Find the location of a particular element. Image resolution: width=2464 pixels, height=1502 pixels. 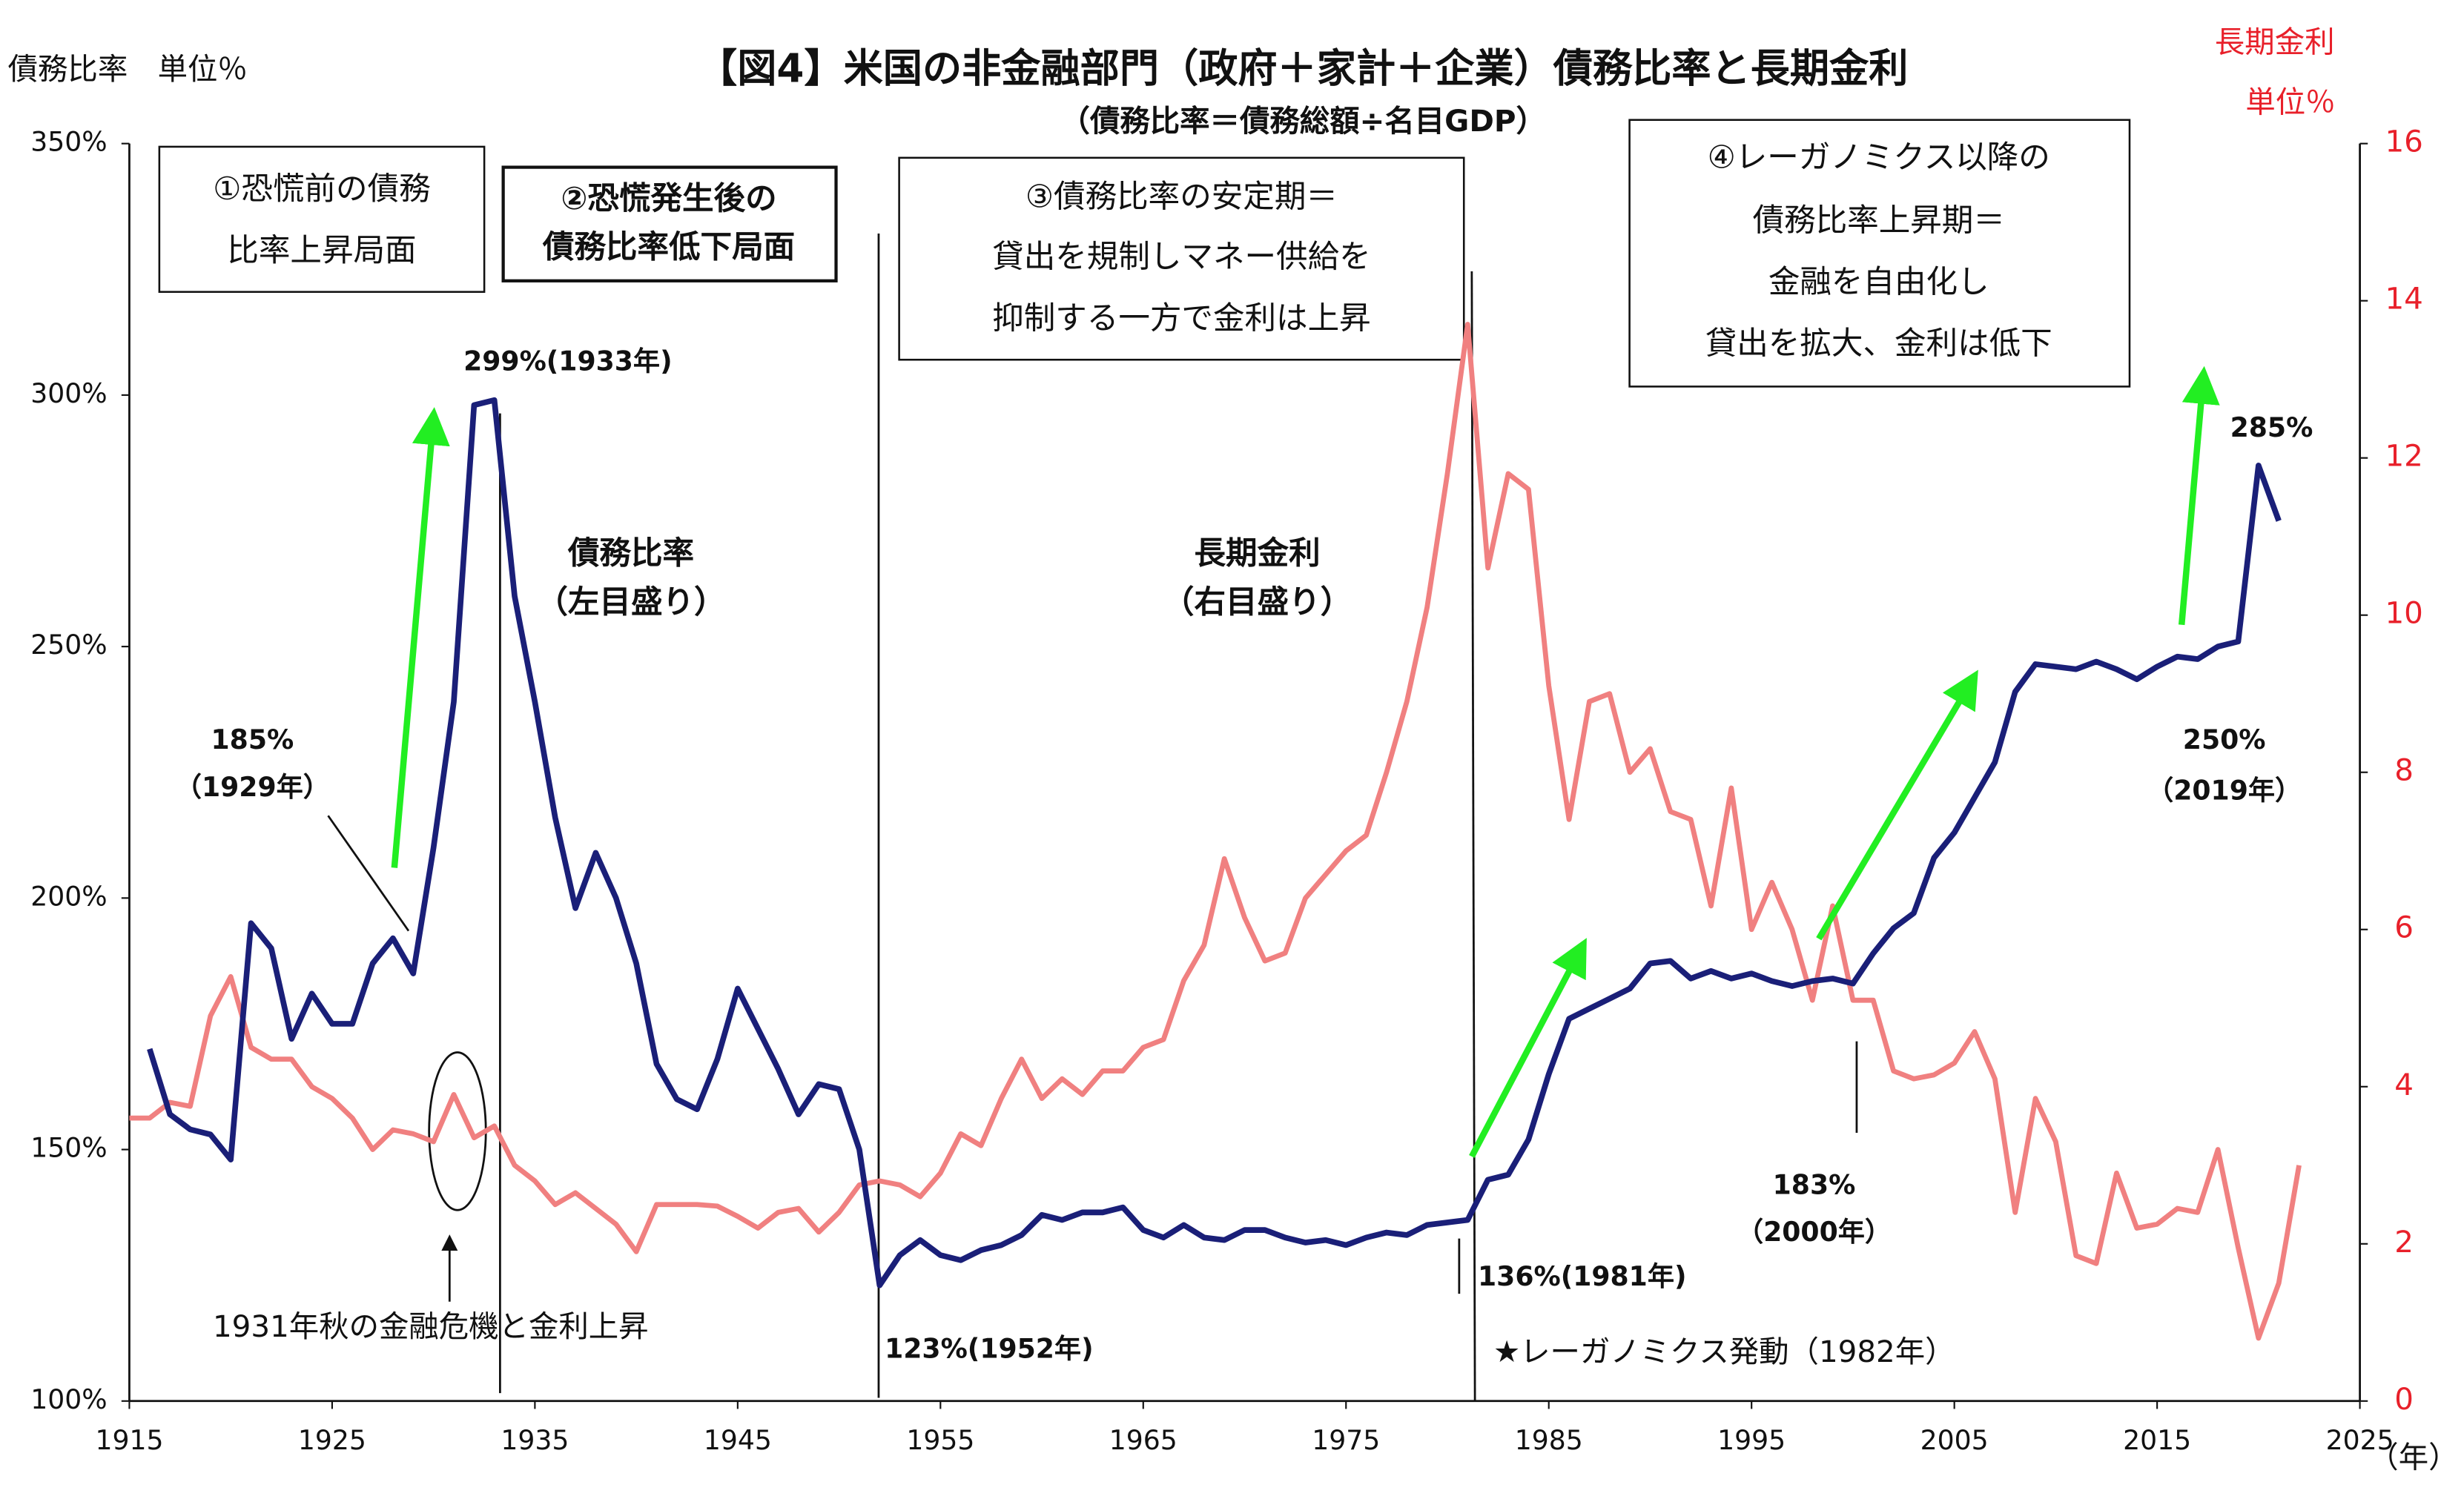

annotation: 123%(1952年) is located at coordinates (989, 1349).